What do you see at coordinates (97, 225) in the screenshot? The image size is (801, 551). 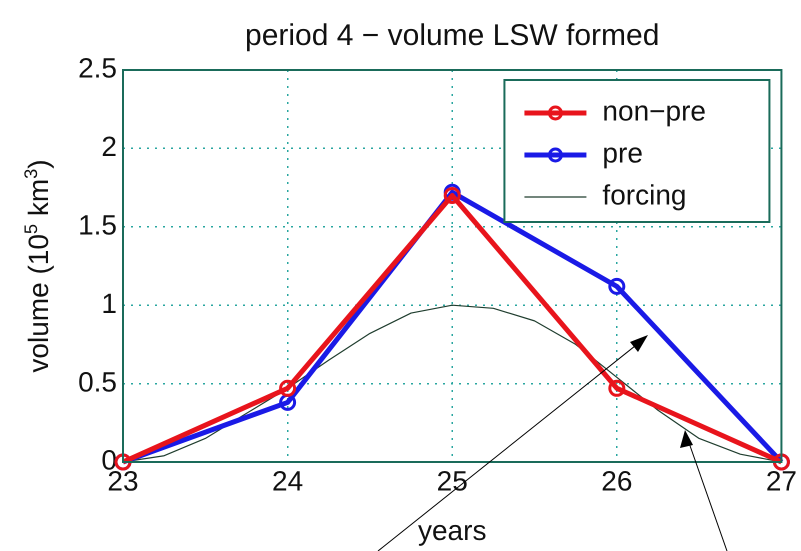 I see `y-tick-label: 1.5` at bounding box center [97, 225].